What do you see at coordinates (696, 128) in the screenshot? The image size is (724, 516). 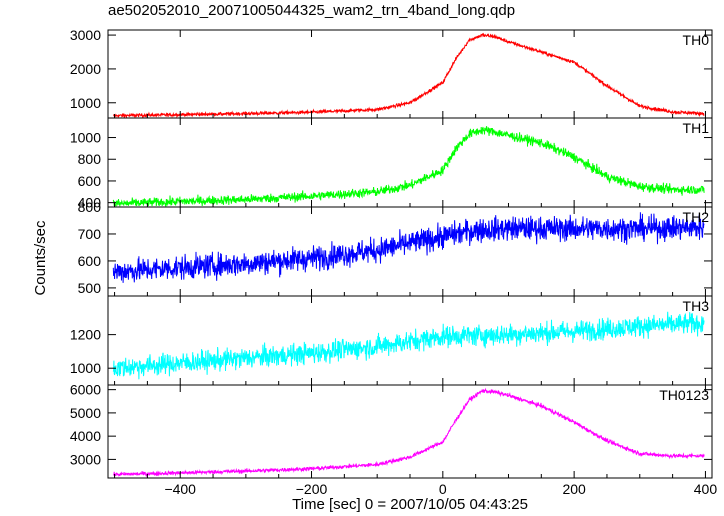 I see `panel-label-th1: TH1` at bounding box center [696, 128].